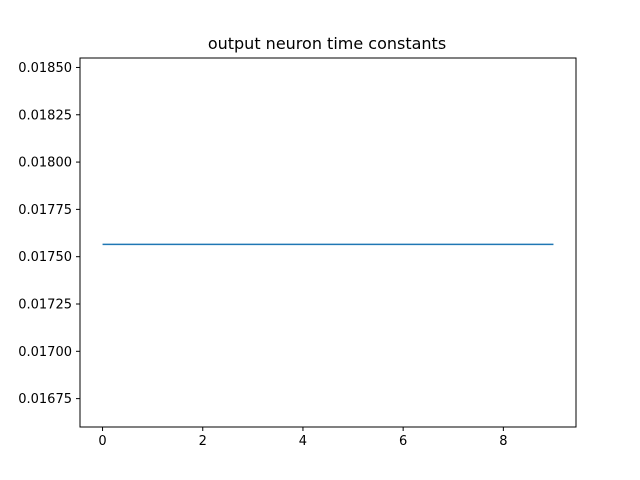 Image resolution: width=640 pixels, height=480 pixels. Describe the element at coordinates (45, 163) in the screenshot. I see `y-tick-label: 0.01800` at that location.